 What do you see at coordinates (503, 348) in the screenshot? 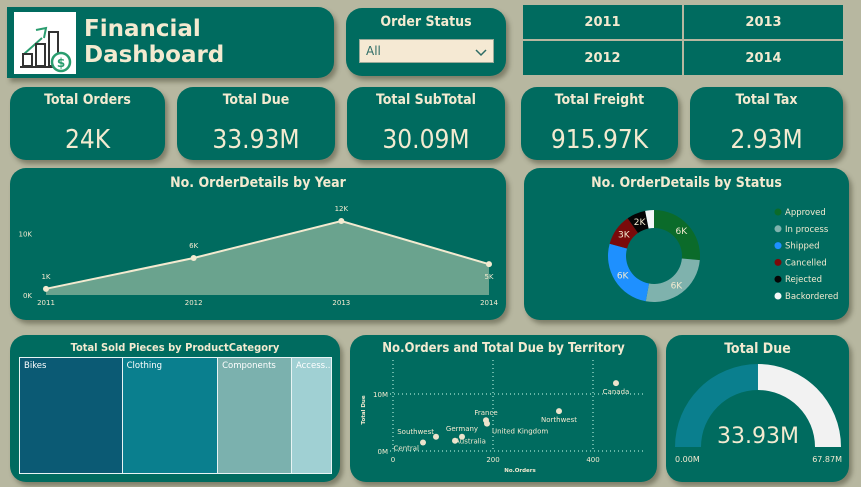
I see `chart-title: No.Orders and Total Due by Territory` at bounding box center [503, 348].